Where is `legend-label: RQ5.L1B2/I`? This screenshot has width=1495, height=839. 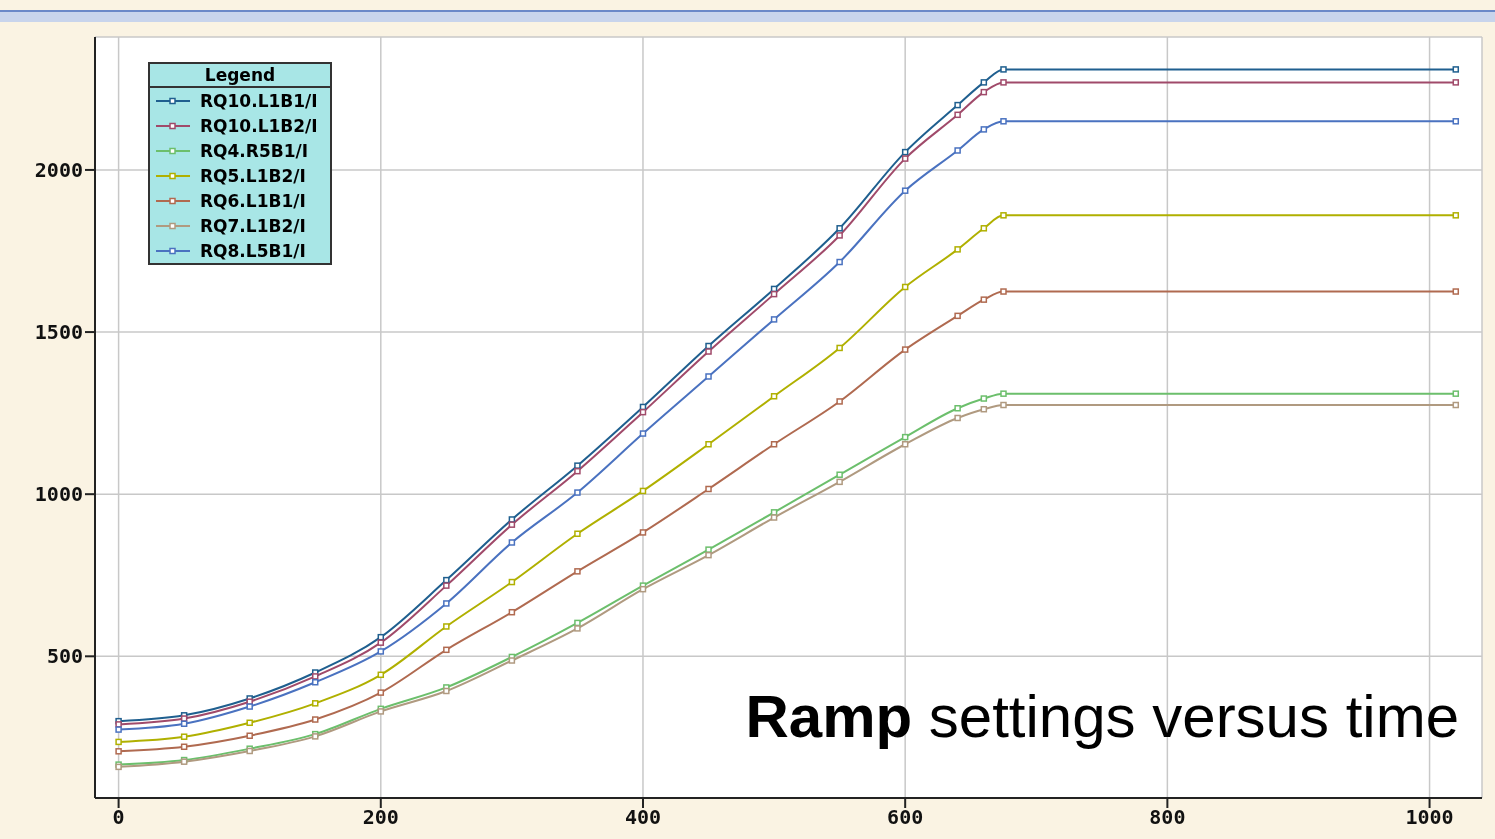
legend-label: RQ5.L1B2/I is located at coordinates (253, 175).